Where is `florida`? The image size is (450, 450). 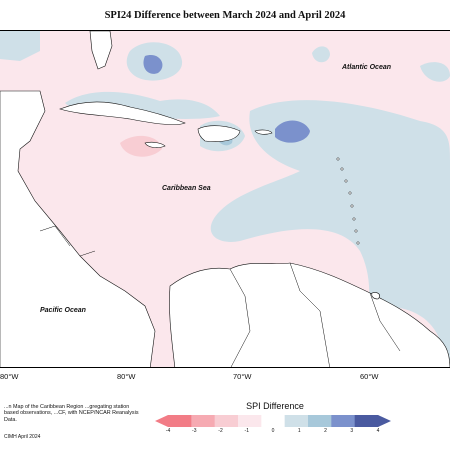
florida is located at coordinates (101, 50).